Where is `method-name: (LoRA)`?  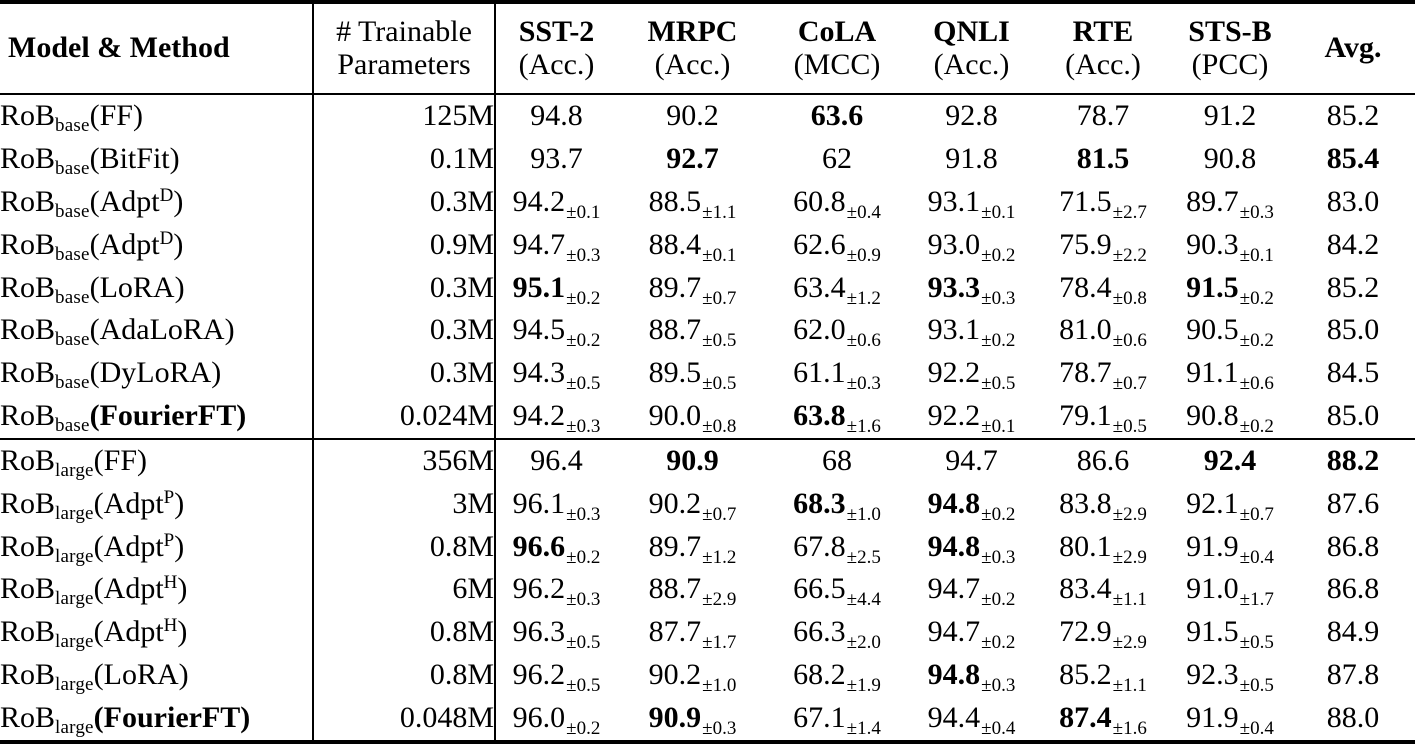
method-name: (LoRA) is located at coordinates (141, 674).